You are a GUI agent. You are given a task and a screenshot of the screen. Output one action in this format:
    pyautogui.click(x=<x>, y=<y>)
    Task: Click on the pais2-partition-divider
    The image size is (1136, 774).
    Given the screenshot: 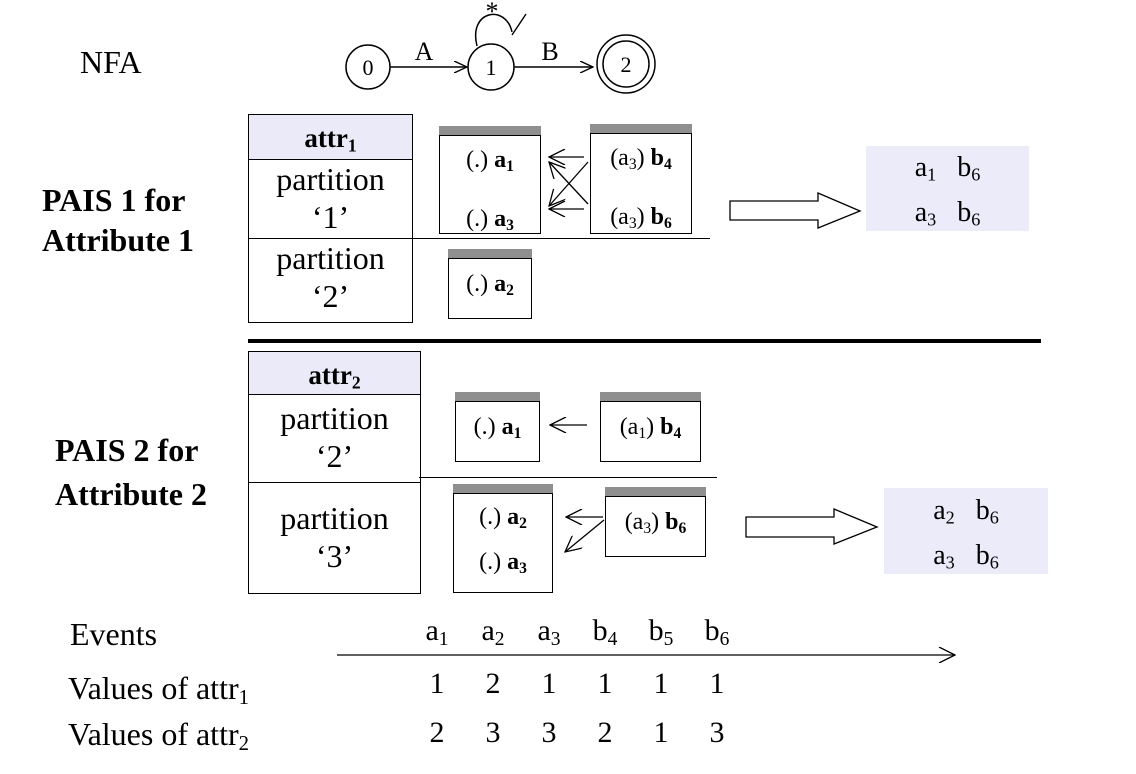 What is the action you would take?
    pyautogui.click(x=568, y=477)
    